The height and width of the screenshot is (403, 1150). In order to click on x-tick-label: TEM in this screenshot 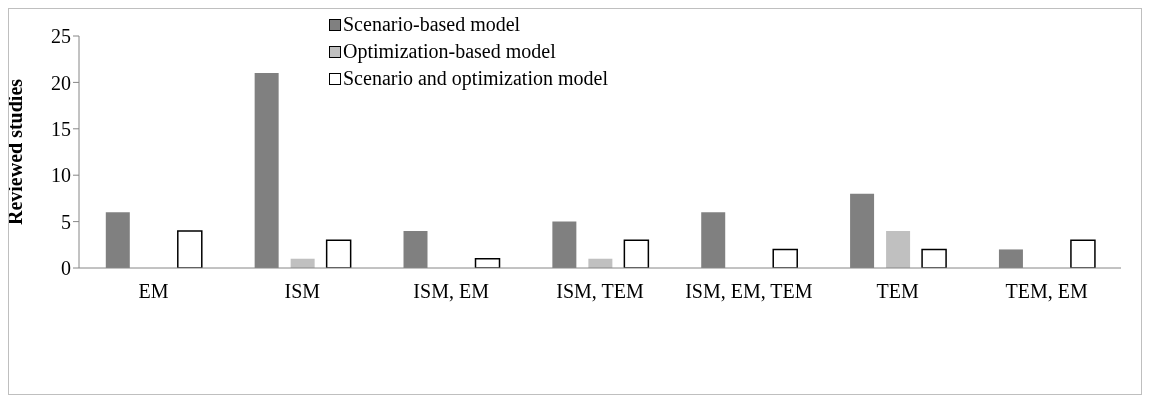, I will do `click(898, 291)`.